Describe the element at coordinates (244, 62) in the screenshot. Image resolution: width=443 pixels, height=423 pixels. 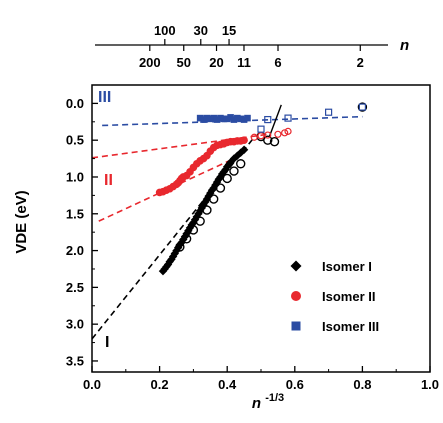
I see `top-lower-tick-label: 11` at that location.